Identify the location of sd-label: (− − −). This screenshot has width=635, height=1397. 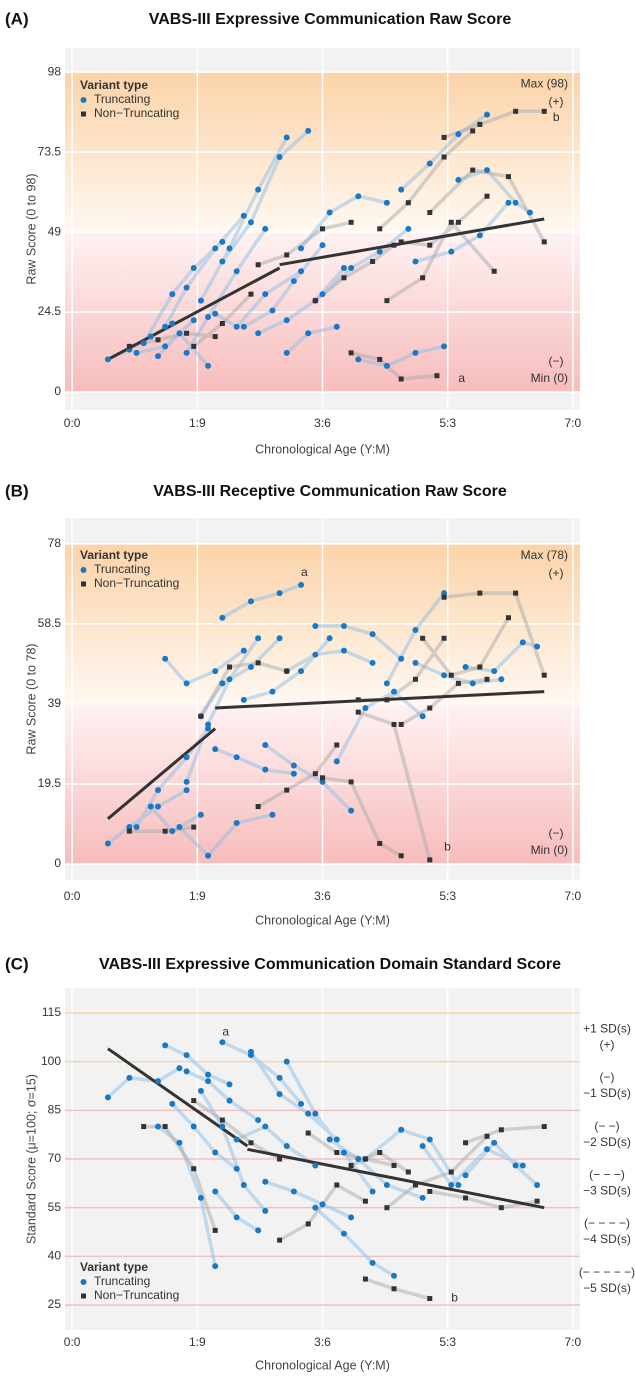
(607, 1175).